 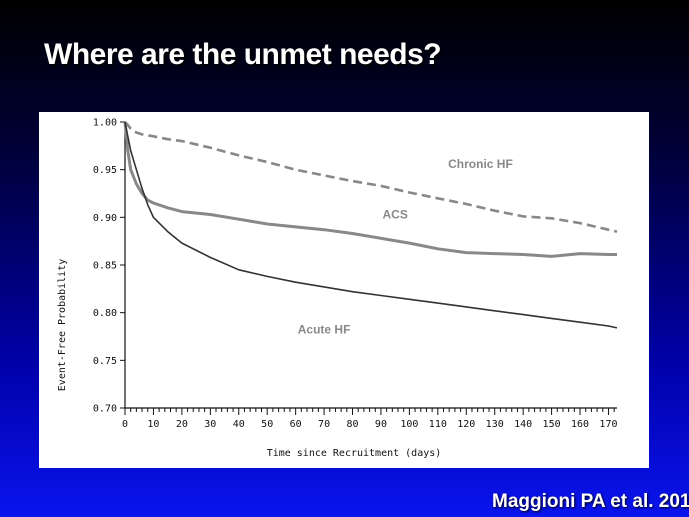 I want to click on series-label-acute-hf: Acute HF, so click(x=324, y=330).